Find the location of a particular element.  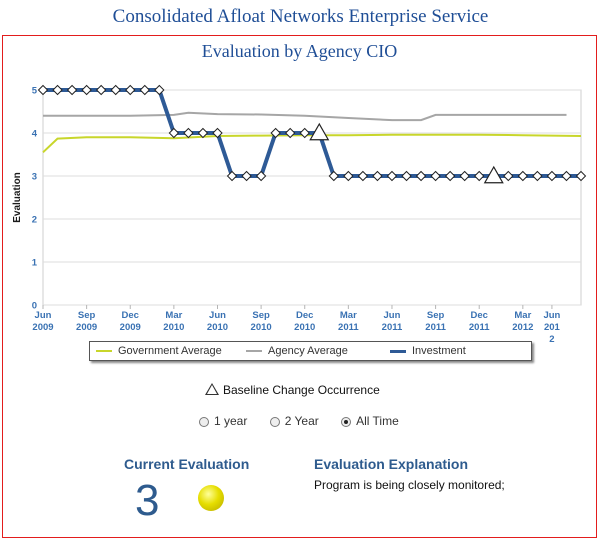

baseline-label: Baseline Change Occurrence is located at coordinates (301, 390).